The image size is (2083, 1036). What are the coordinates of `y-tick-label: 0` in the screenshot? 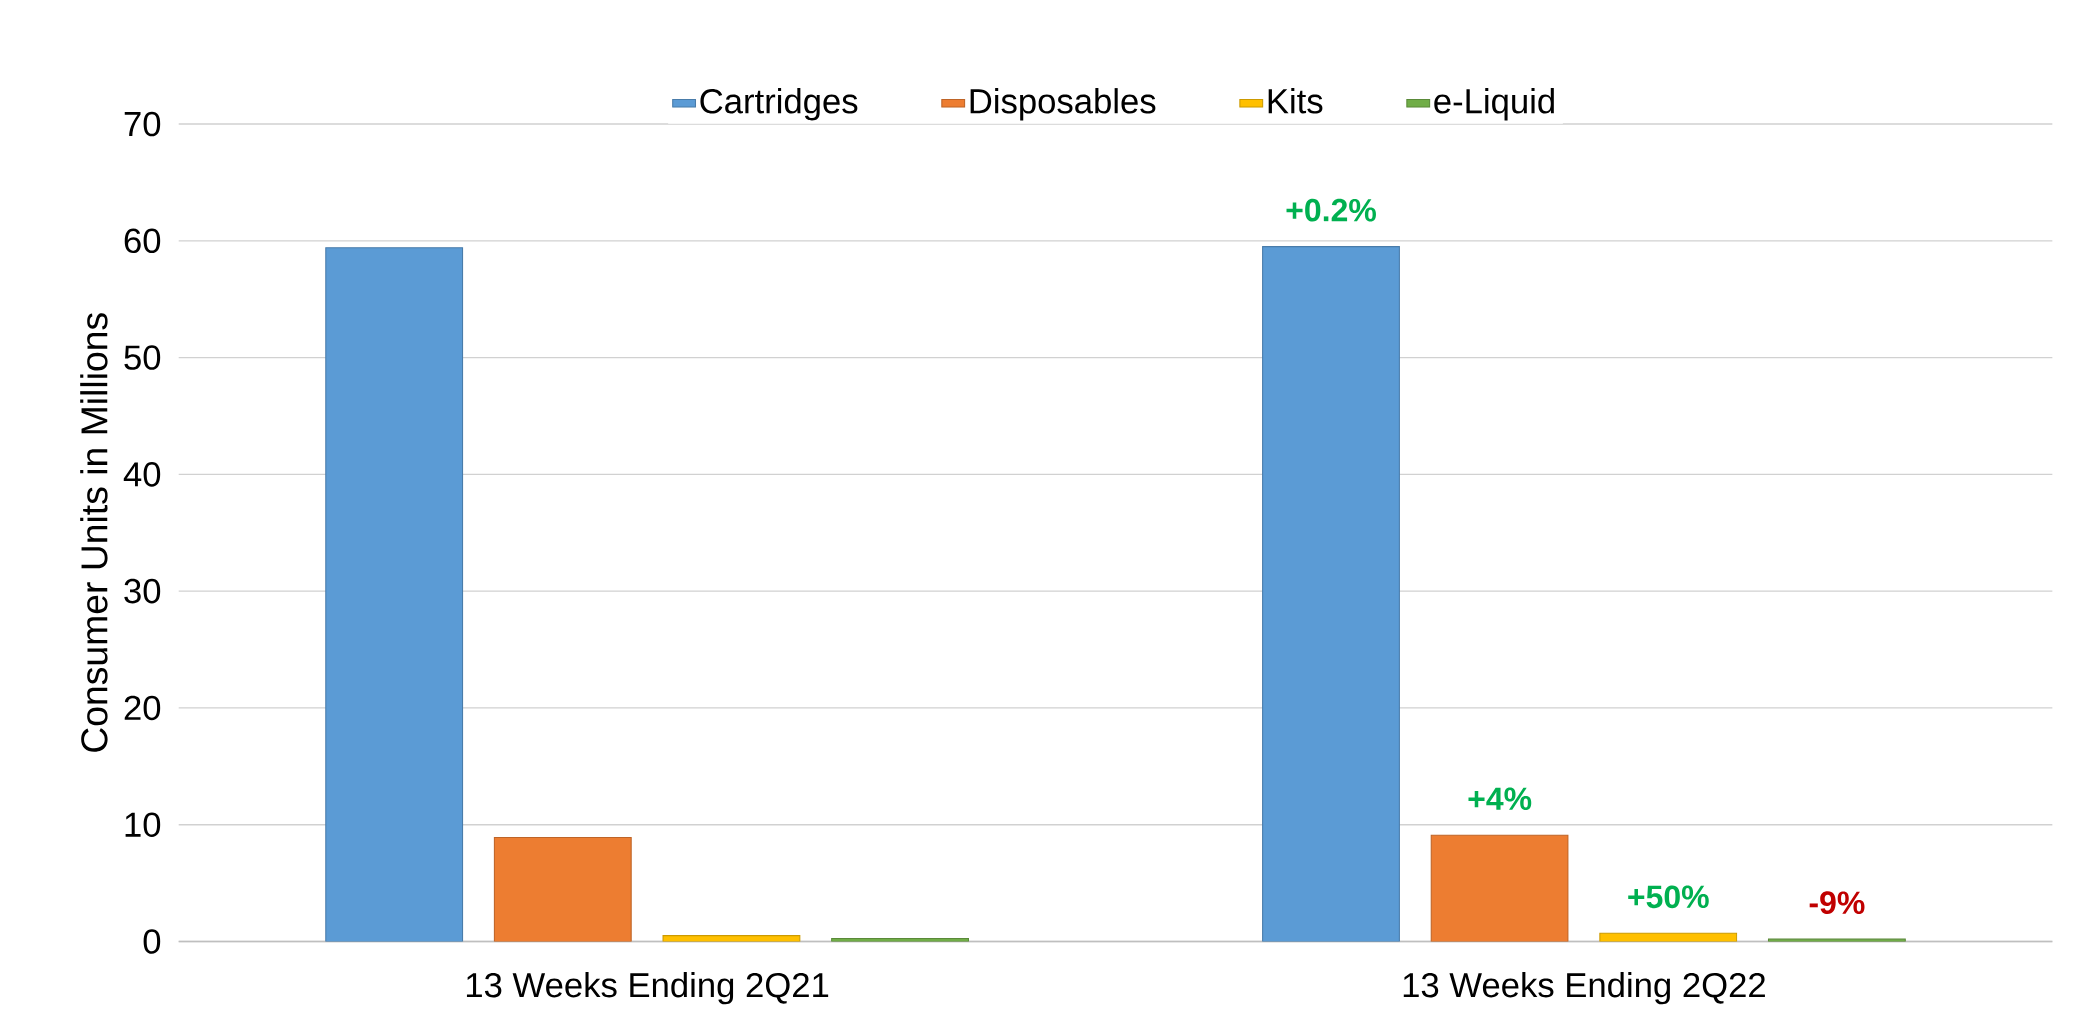 It's located at (152, 941).